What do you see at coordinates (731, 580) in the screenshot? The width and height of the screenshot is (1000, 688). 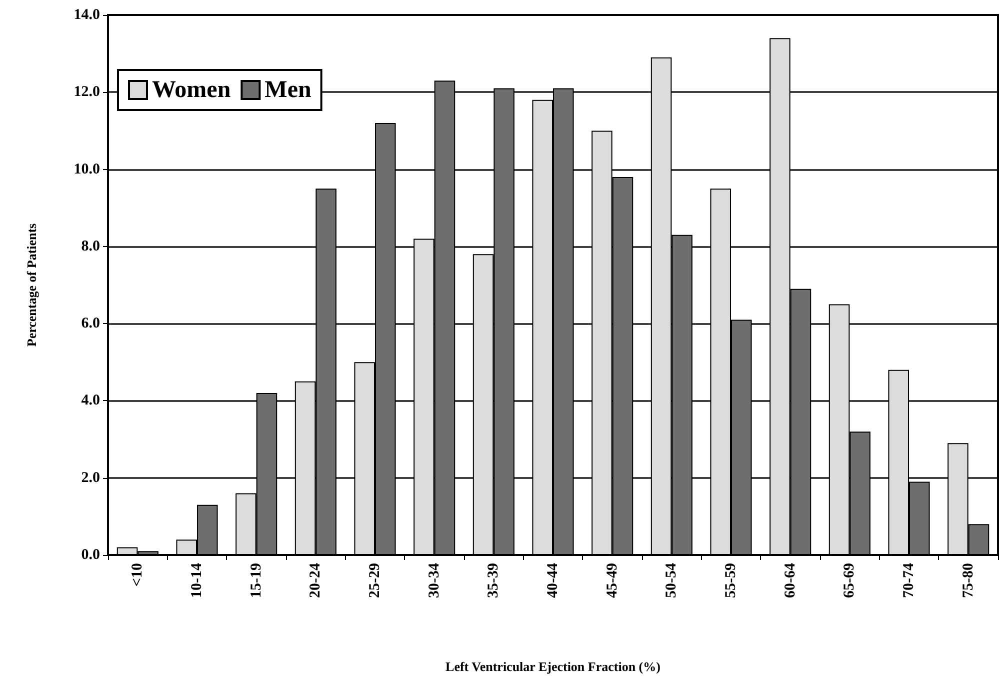 I see `x-tick-label: 55-59` at bounding box center [731, 580].